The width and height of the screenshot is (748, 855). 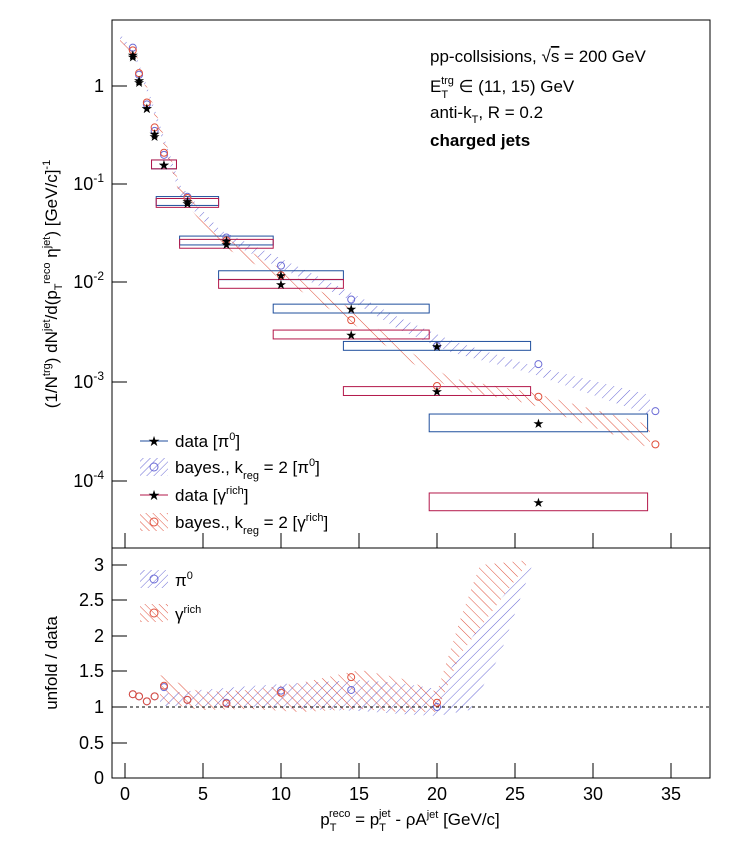 What do you see at coordinates (99, 636) in the screenshot?
I see `ytick-label: 2` at bounding box center [99, 636].